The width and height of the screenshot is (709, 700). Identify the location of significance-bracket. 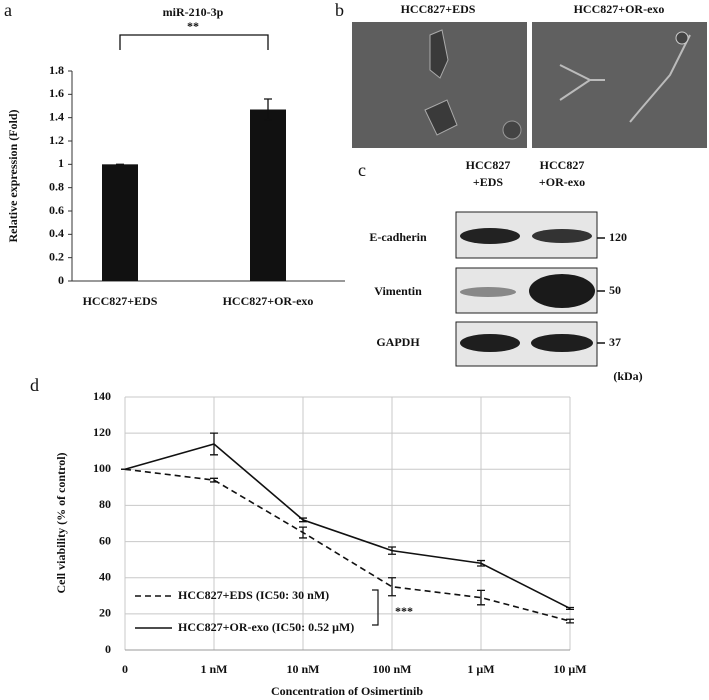
(194, 42).